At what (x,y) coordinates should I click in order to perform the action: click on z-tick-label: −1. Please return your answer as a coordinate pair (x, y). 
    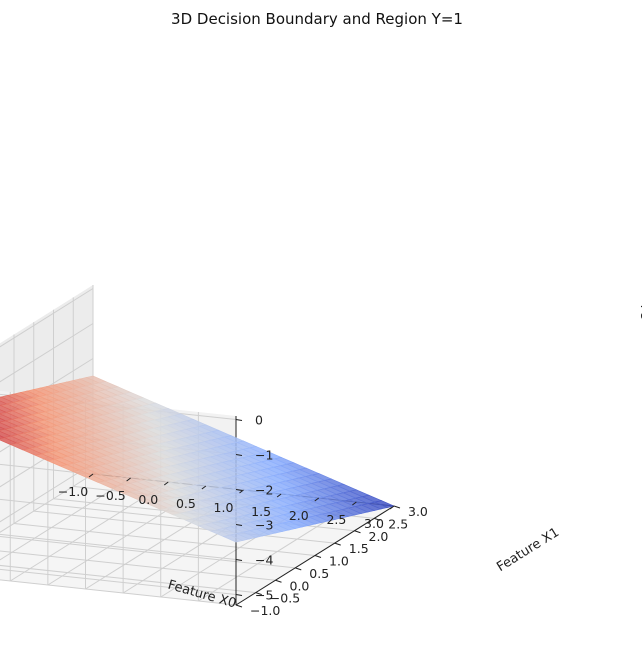
    Looking at the image, I should click on (264, 455).